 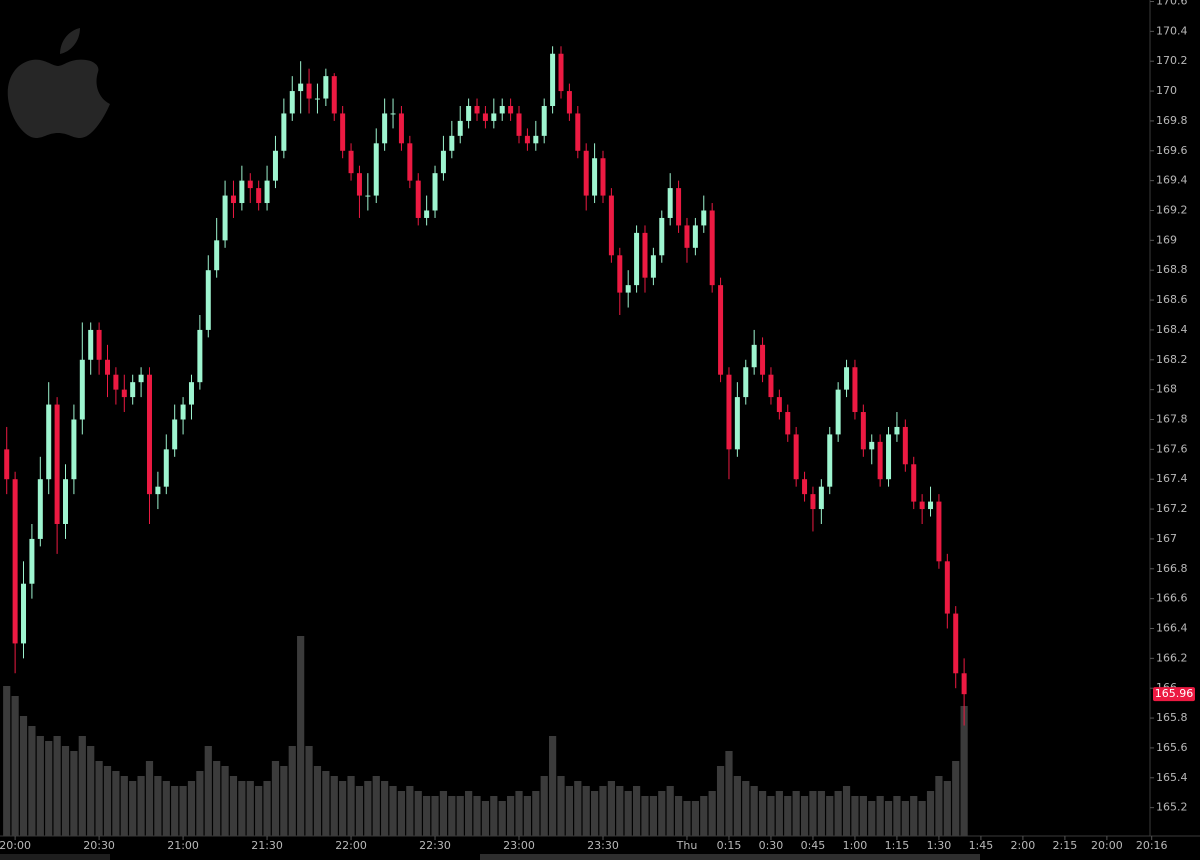 What do you see at coordinates (1172, 747) in the screenshot?
I see `y-tick-label: 165.6` at bounding box center [1172, 747].